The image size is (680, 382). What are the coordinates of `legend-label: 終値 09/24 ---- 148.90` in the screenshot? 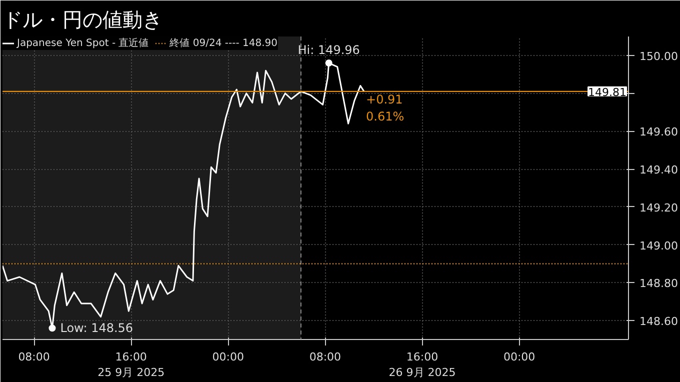 It's located at (224, 43).